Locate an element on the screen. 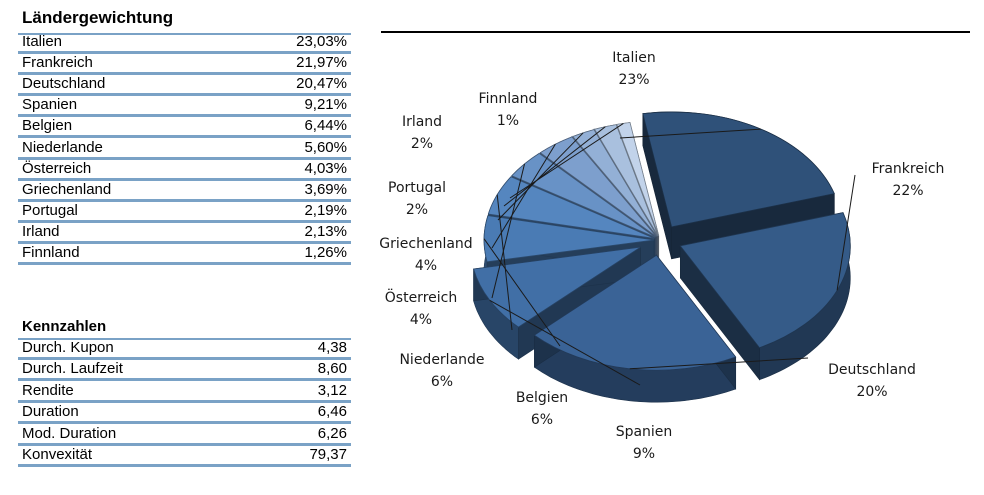  pie-slice-österreich is located at coordinates (583, 195).